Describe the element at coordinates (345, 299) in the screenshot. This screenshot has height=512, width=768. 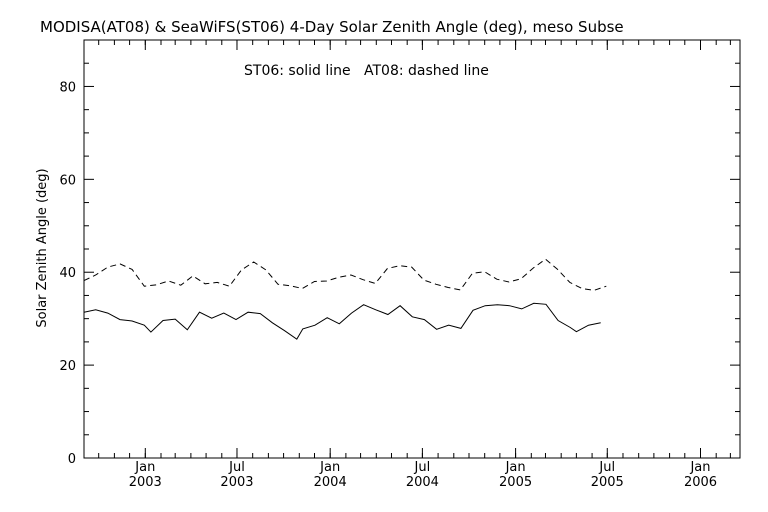
I see `series-layer` at that location.